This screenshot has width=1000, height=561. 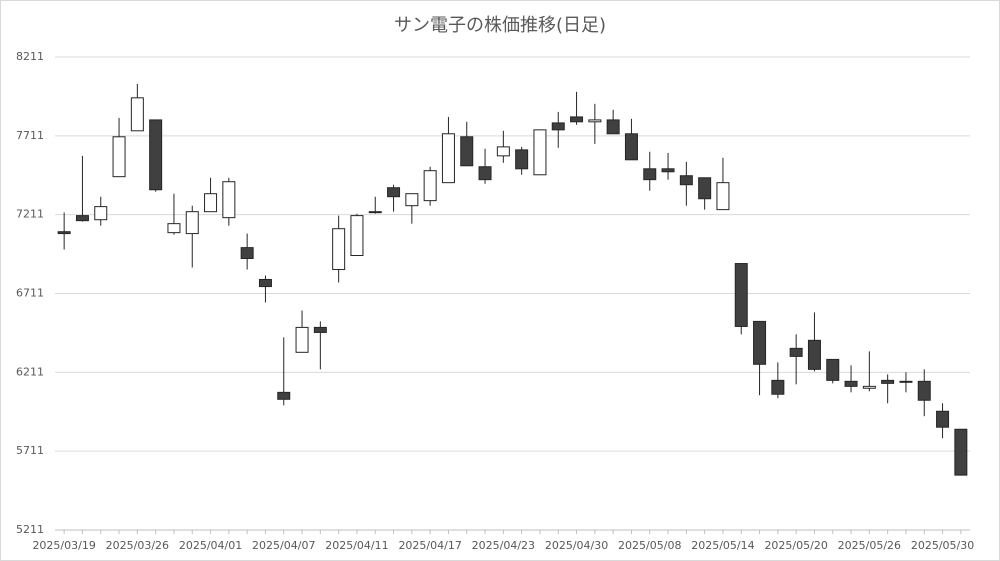 I want to click on x-tick-label: 2025/05/08, so click(x=649, y=545).